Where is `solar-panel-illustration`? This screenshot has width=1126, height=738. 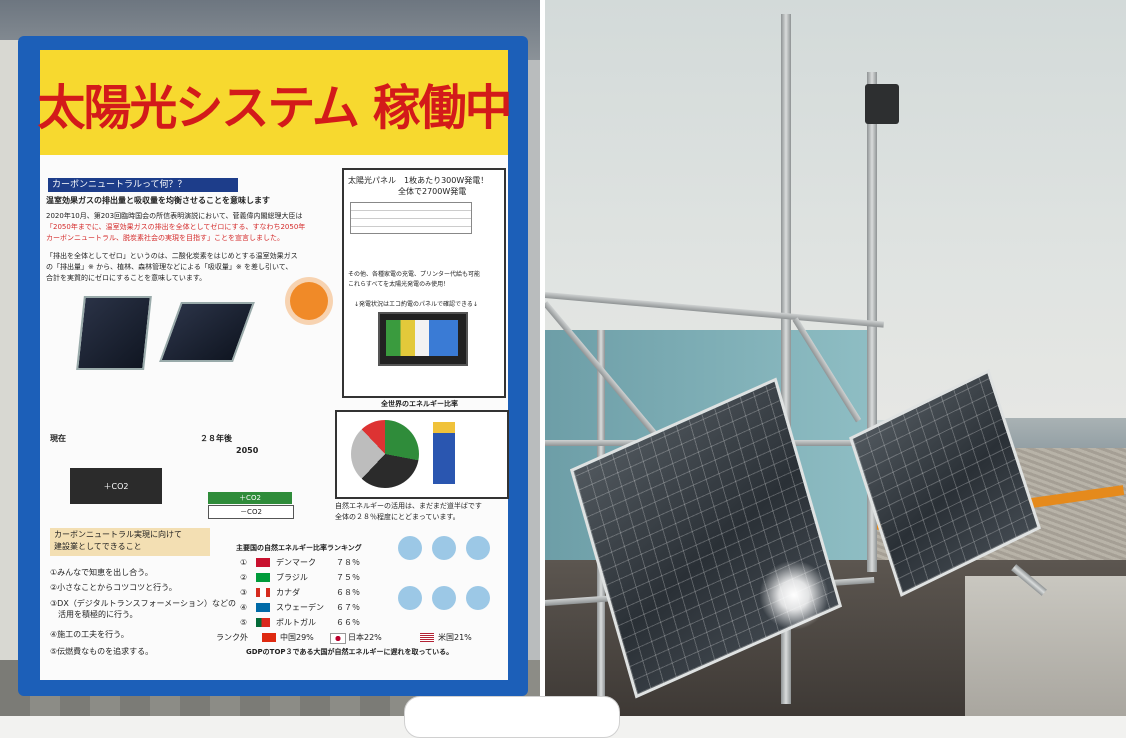
solar-panel-illustration is located at coordinates (165, 340).